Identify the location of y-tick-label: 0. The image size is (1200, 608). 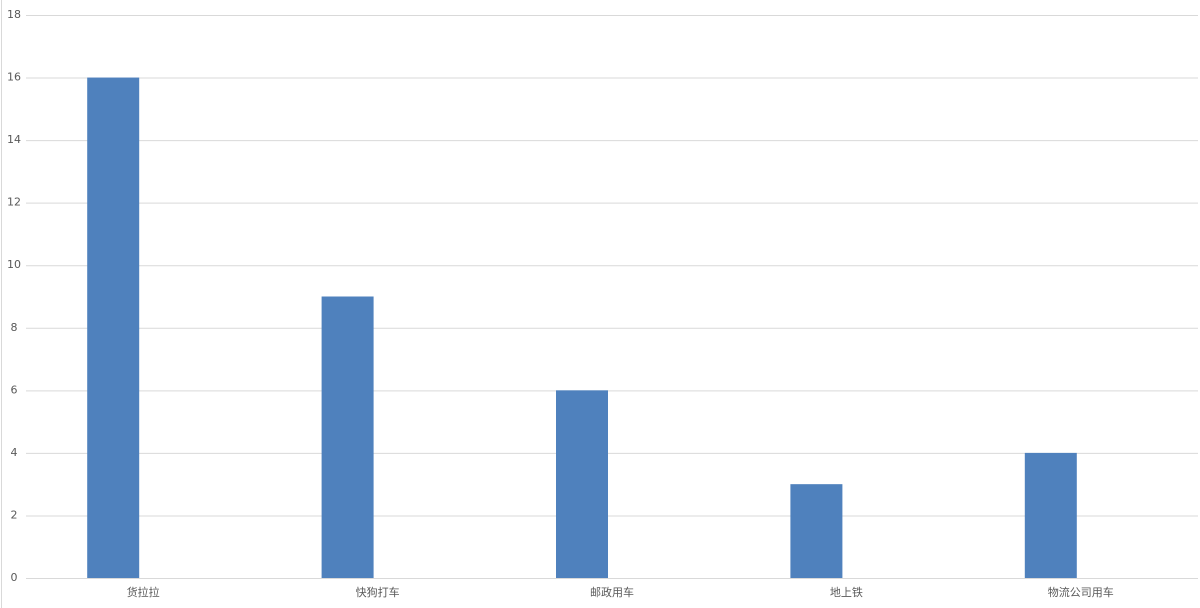
(14, 577).